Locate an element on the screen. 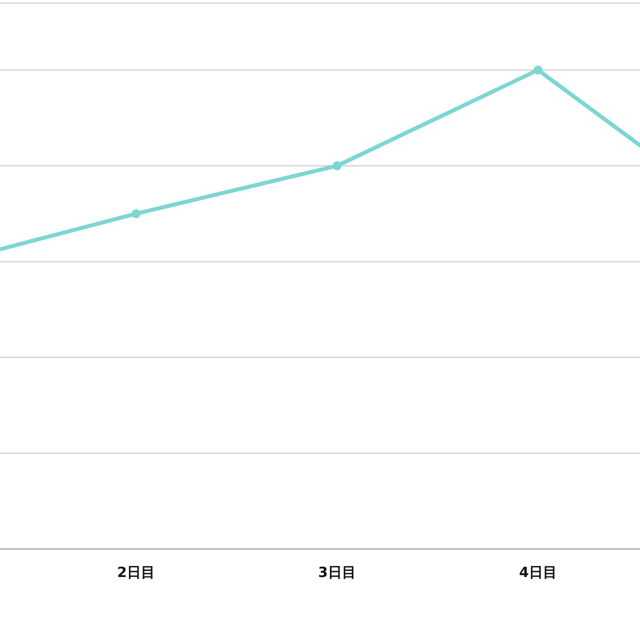 This screenshot has height=640, width=640. x-tick-label: 2日目 is located at coordinates (136, 573).